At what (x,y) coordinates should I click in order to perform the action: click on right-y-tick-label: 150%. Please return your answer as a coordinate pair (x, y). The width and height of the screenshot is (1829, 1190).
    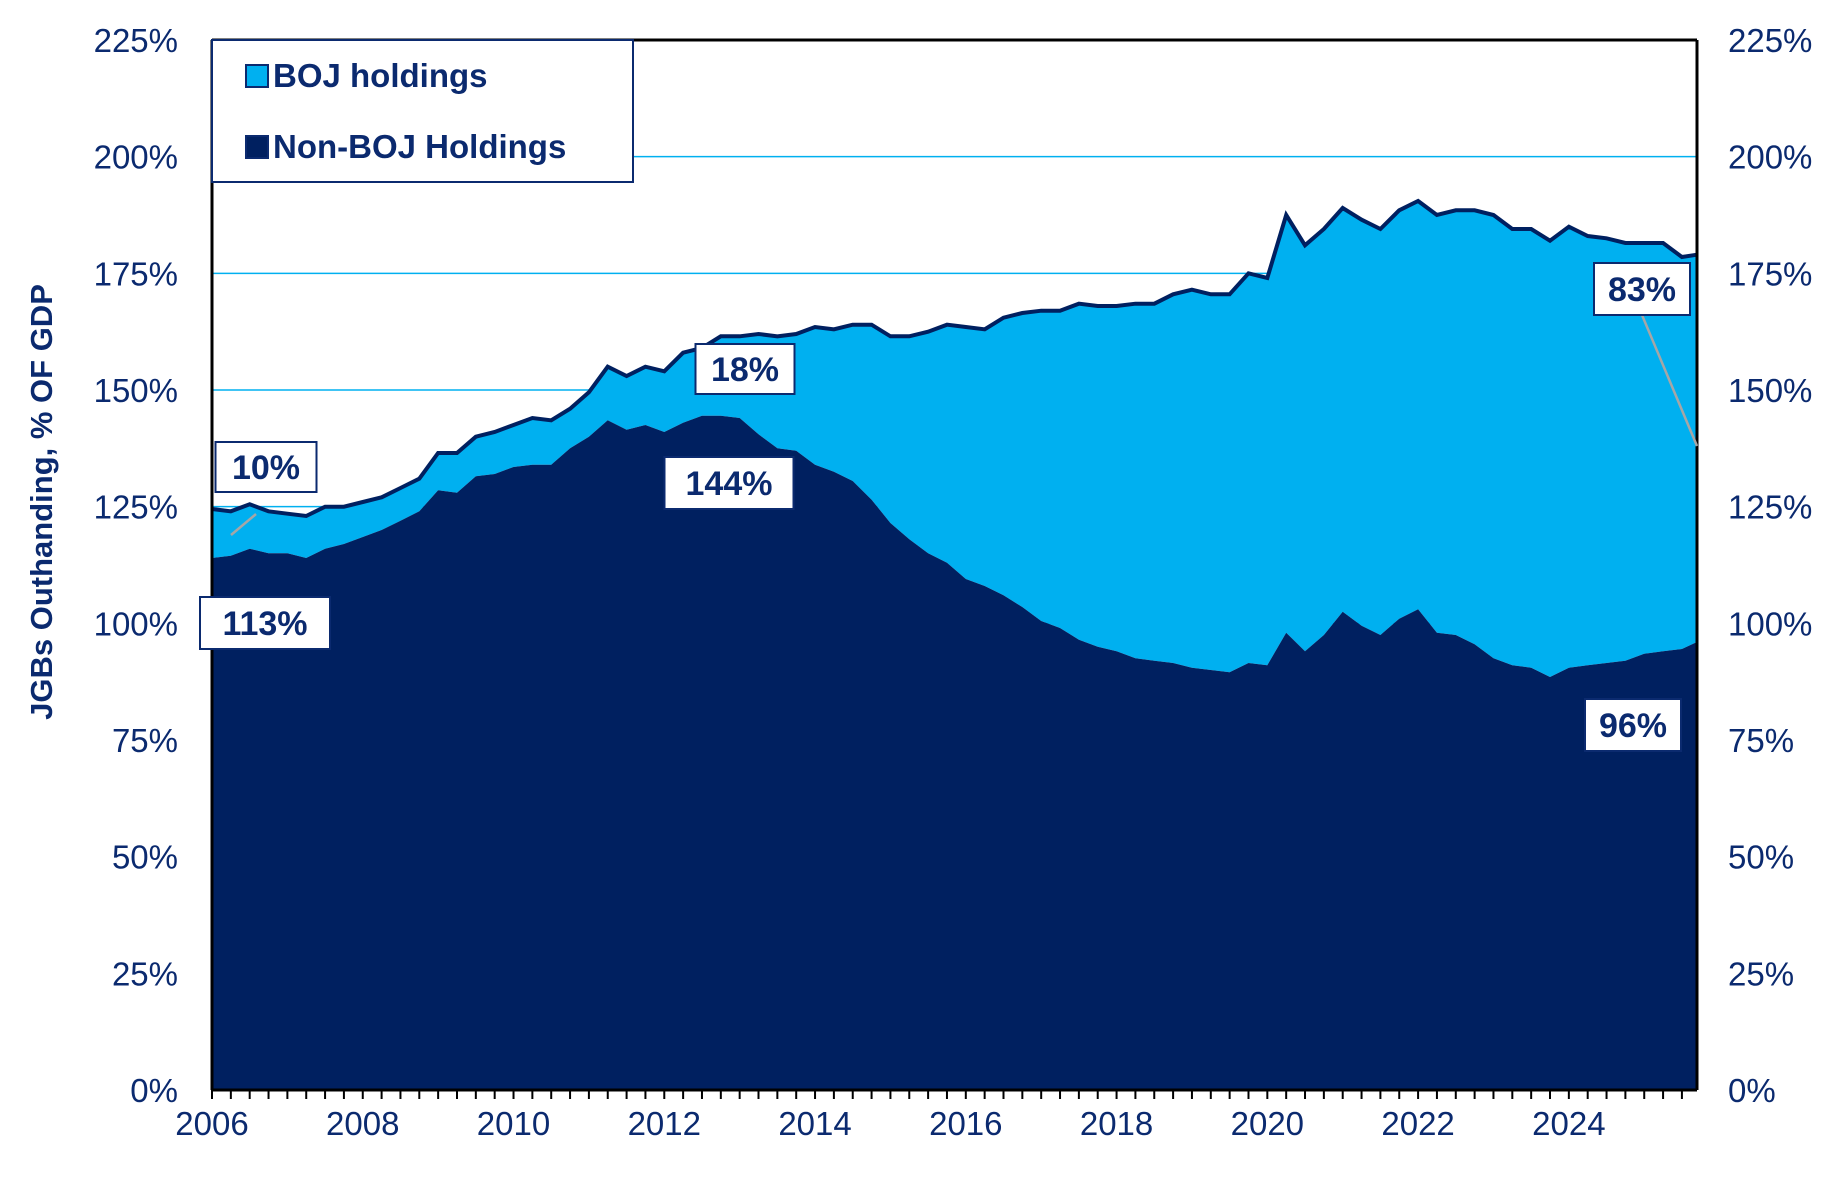
    Looking at the image, I should click on (1770, 390).